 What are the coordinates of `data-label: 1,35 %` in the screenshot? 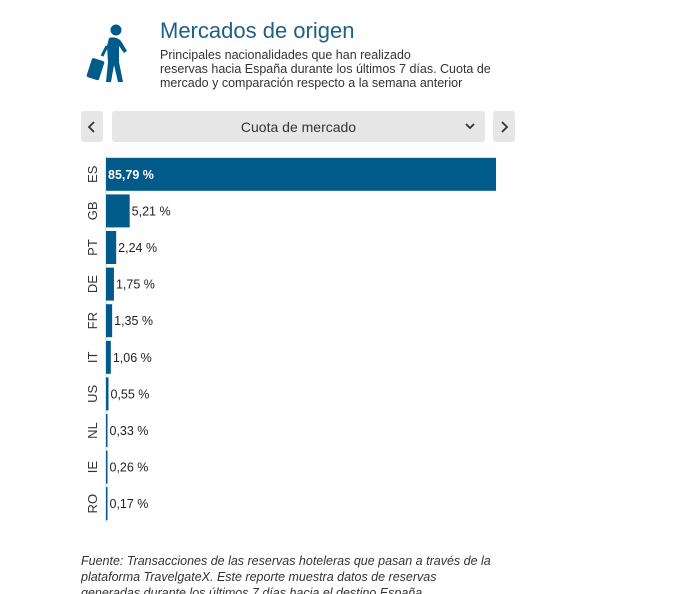 It's located at (133, 321).